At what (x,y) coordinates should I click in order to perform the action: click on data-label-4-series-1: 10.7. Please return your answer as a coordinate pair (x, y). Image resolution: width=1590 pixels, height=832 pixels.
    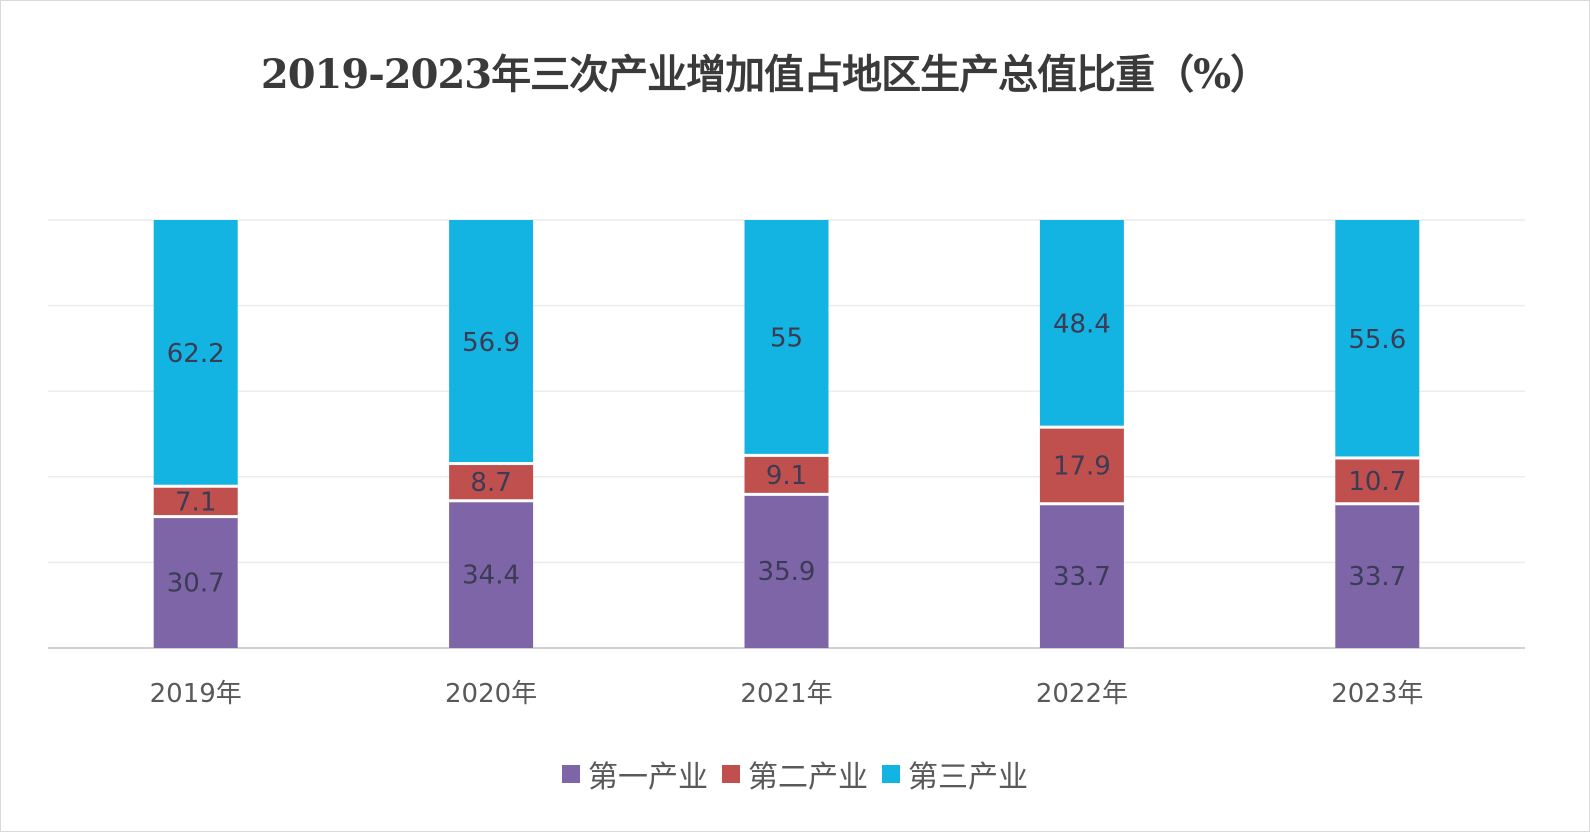
    Looking at the image, I should click on (1377, 482).